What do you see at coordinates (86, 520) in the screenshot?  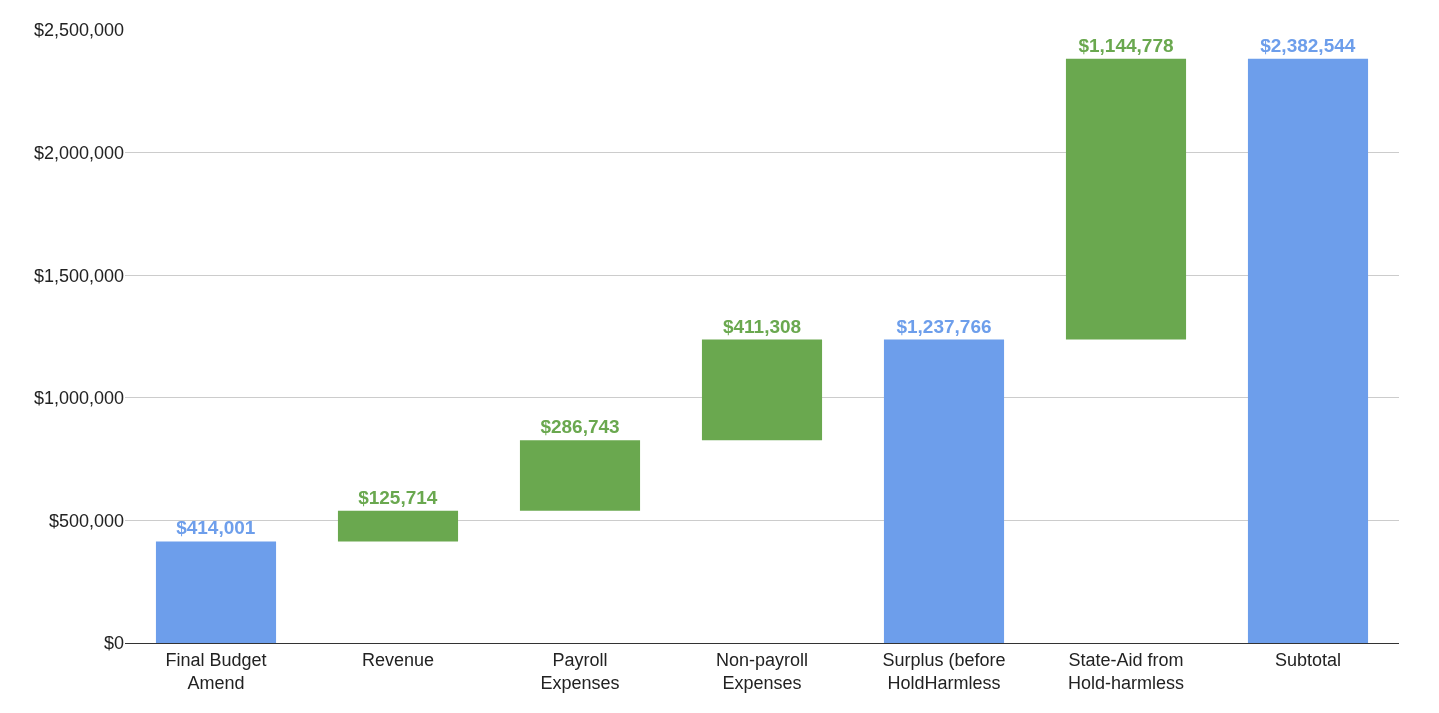 I see `y-tick-label: $500,000` at bounding box center [86, 520].